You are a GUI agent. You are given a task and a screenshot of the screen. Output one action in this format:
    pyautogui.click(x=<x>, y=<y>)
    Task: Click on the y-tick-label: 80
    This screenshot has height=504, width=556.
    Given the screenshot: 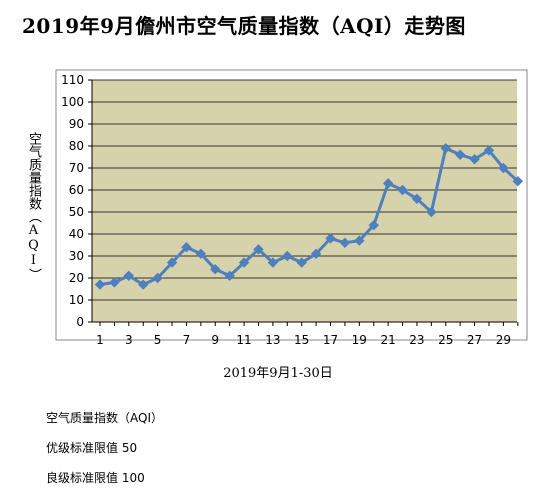 What is the action you would take?
    pyautogui.click(x=76, y=146)
    